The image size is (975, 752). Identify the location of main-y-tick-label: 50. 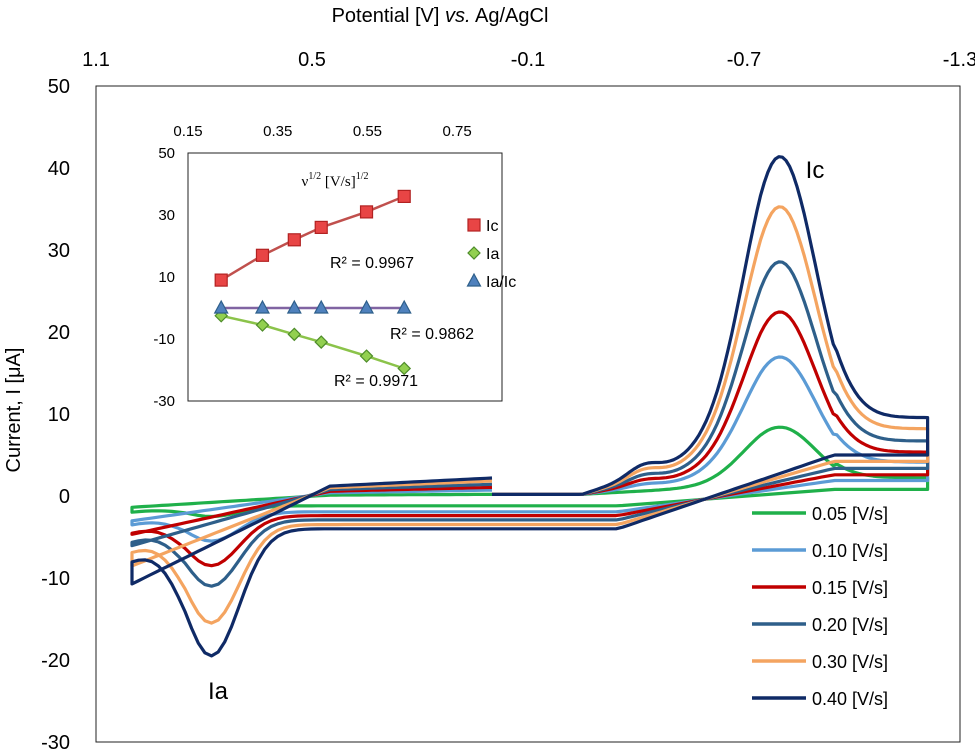
(59, 87).